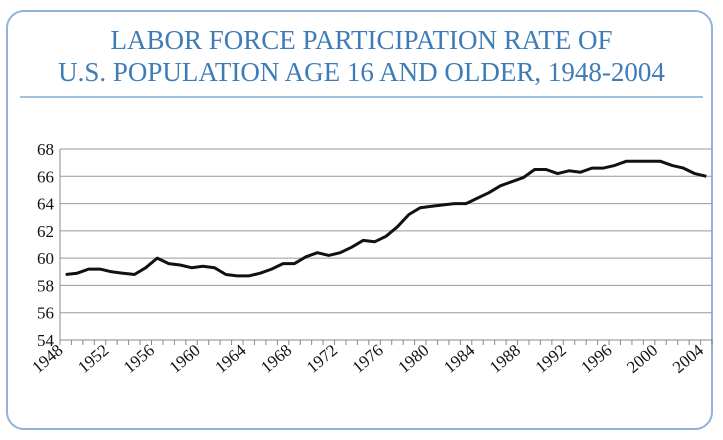 Image resolution: width=723 pixels, height=440 pixels. I want to click on y-tick-label: 66, so click(45, 176).